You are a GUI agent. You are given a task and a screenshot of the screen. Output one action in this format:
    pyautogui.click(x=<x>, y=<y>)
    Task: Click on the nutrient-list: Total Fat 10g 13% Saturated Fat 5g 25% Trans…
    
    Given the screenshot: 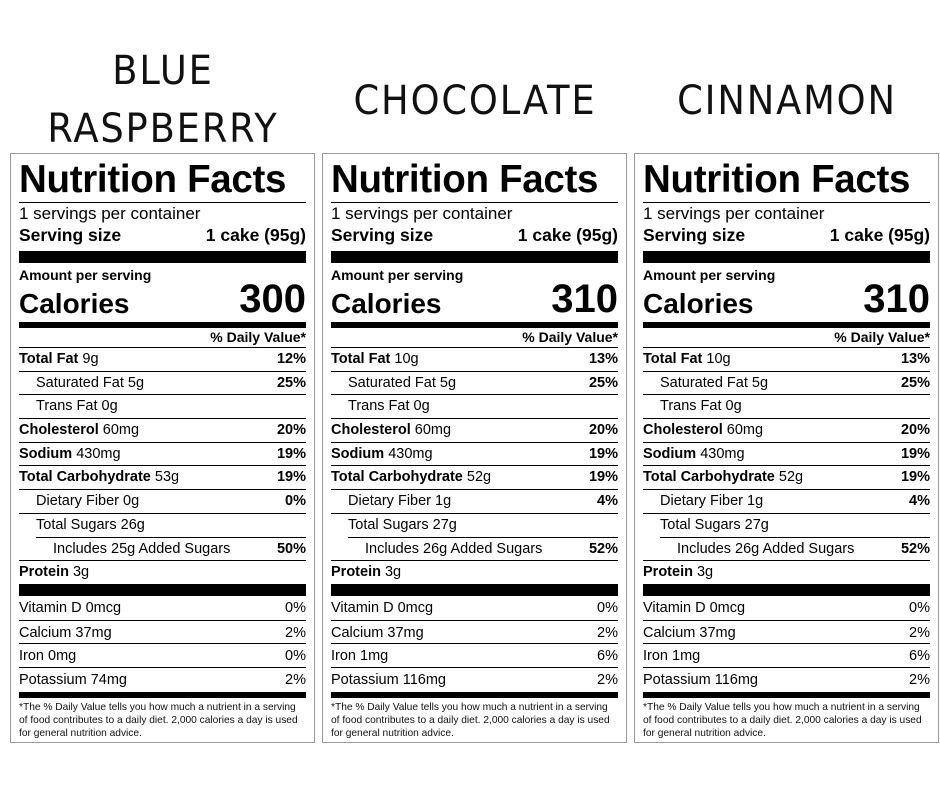 What is the action you would take?
    pyautogui.click(x=786, y=465)
    